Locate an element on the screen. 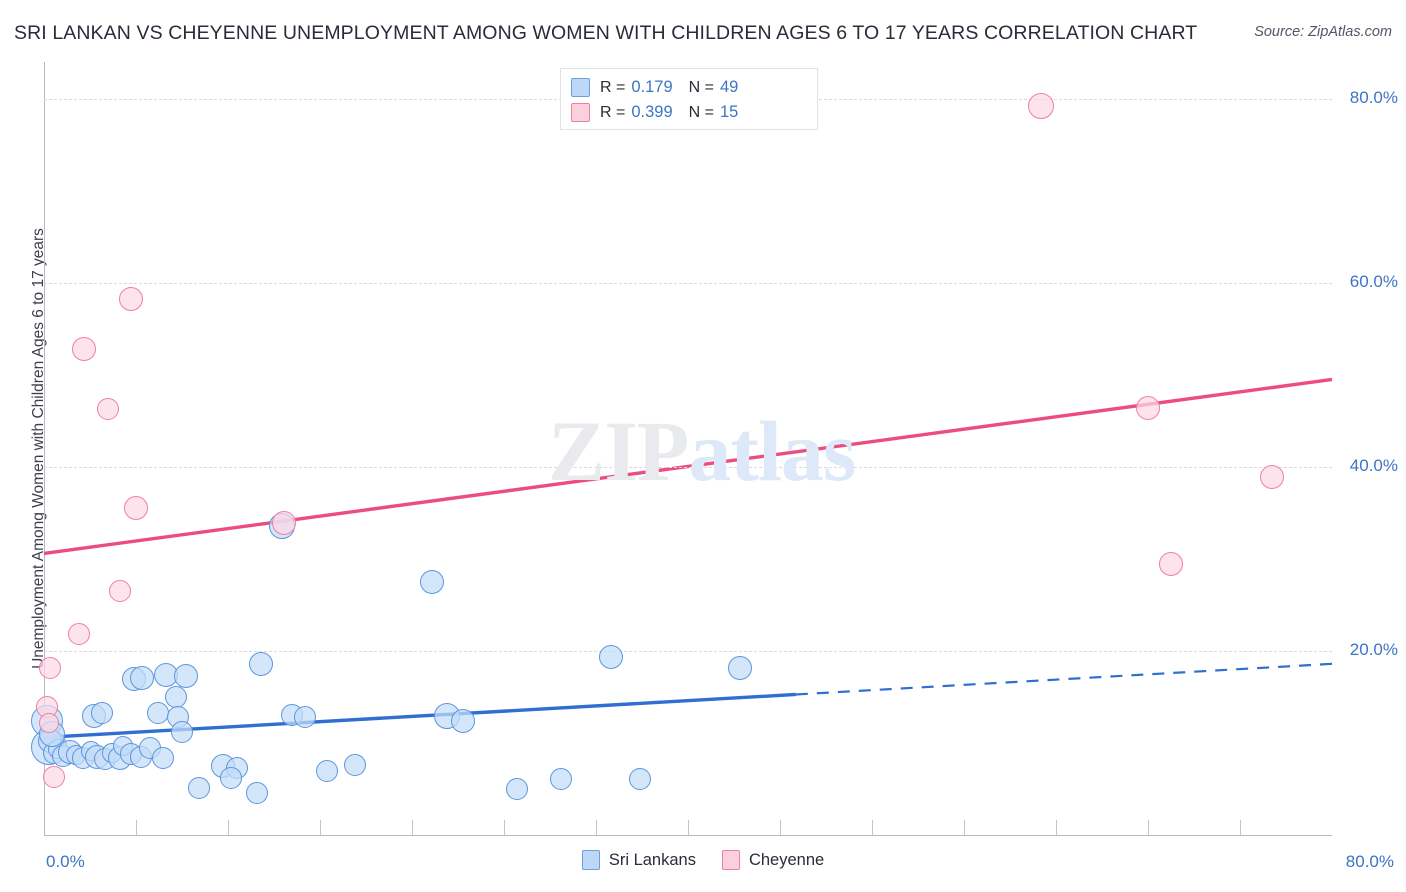 The image size is (1406, 892). y-axis-tick-label: 20.0% is located at coordinates (1373, 649).